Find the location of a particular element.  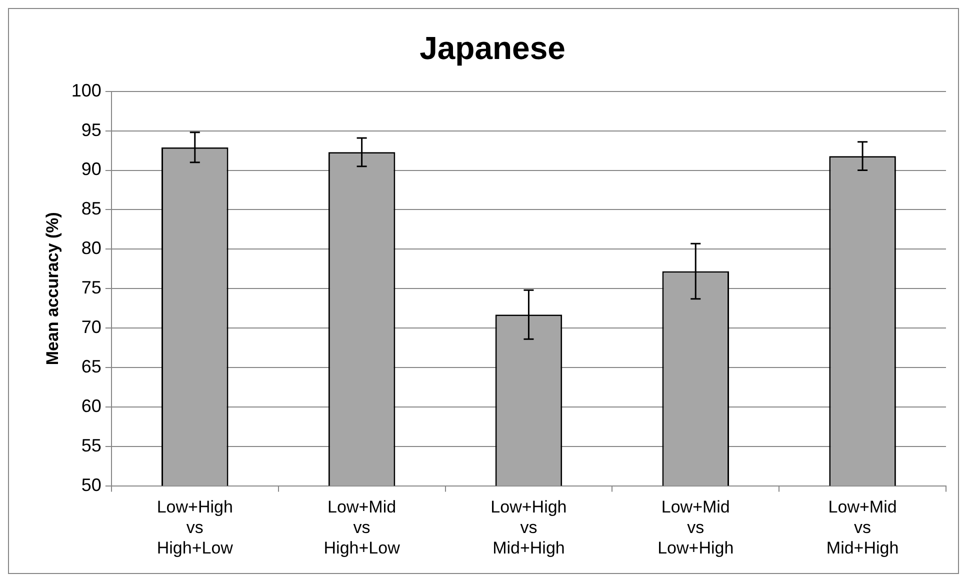

y-tick-label: 65 is located at coordinates (91, 366).